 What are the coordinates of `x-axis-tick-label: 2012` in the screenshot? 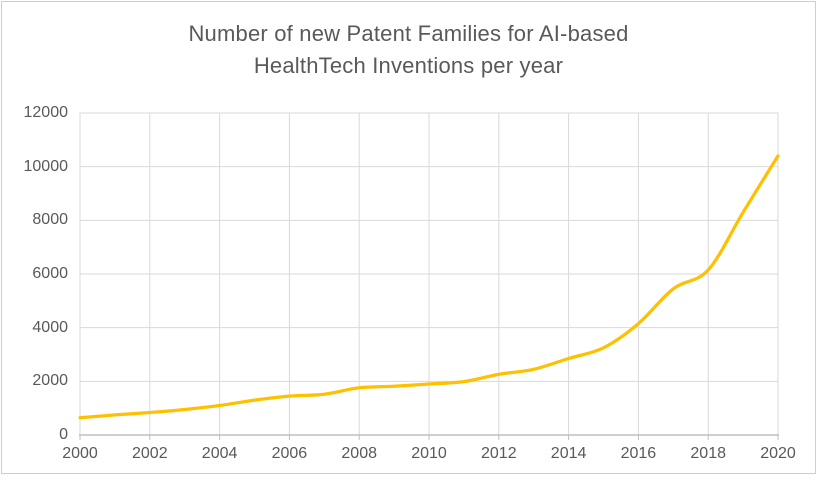 It's located at (499, 453).